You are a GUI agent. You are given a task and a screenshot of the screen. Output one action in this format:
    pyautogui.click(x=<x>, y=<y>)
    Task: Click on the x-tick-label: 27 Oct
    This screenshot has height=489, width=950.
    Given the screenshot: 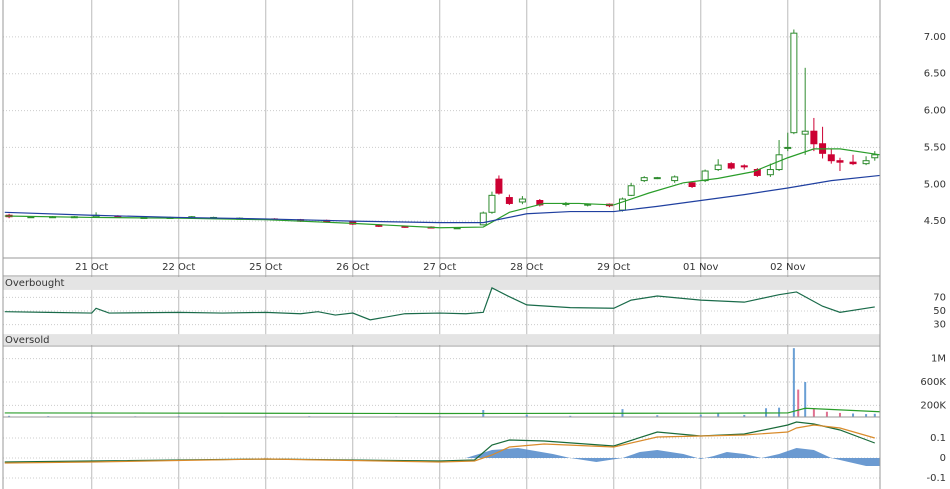 What is the action you would take?
    pyautogui.click(x=439, y=267)
    